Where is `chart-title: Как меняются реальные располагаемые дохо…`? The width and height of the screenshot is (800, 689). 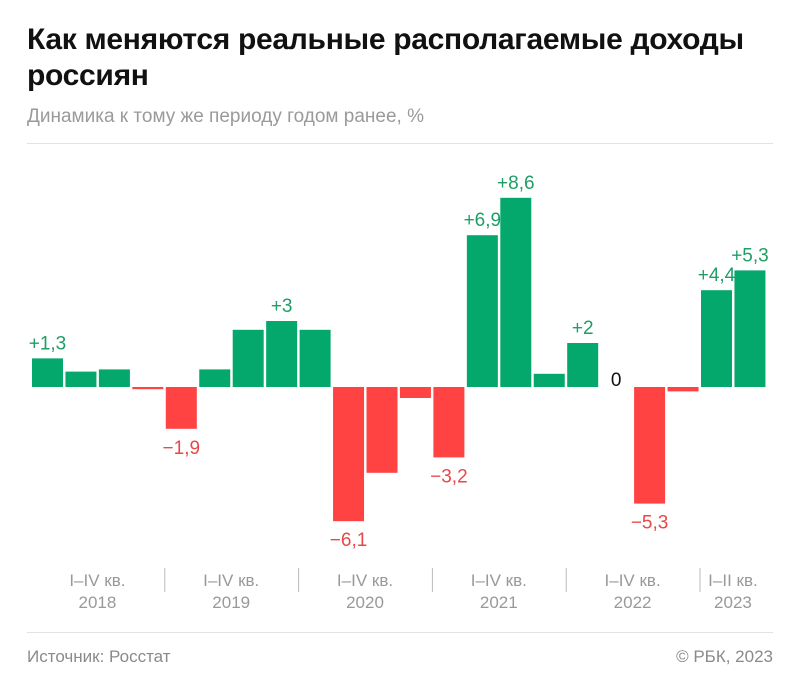 chart-title: Как меняются реальные располагаемые дохо… is located at coordinates (385, 57).